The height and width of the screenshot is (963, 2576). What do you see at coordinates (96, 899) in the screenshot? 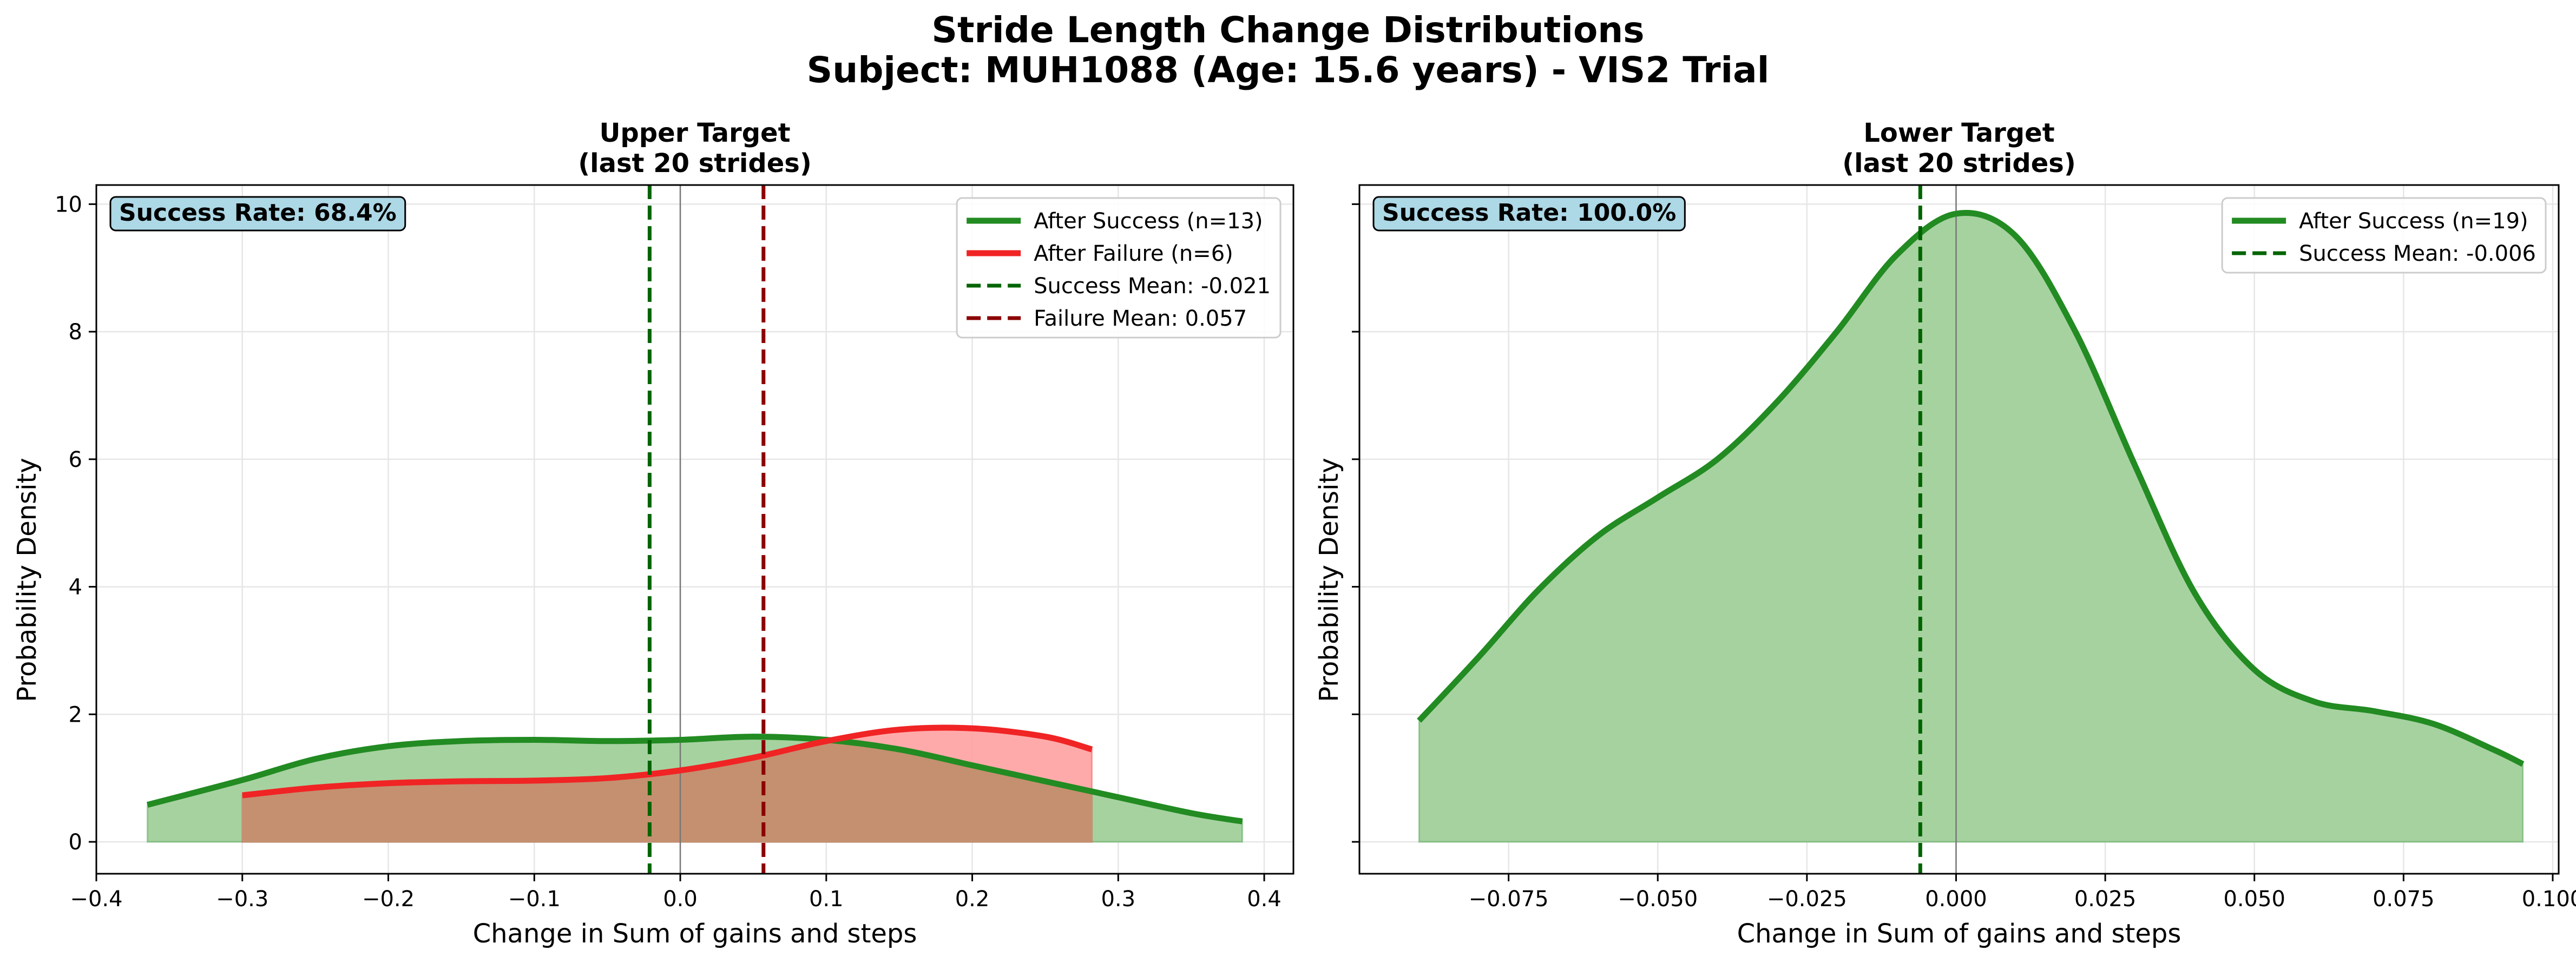
I see `x-tick-label: −0.4` at bounding box center [96, 899].